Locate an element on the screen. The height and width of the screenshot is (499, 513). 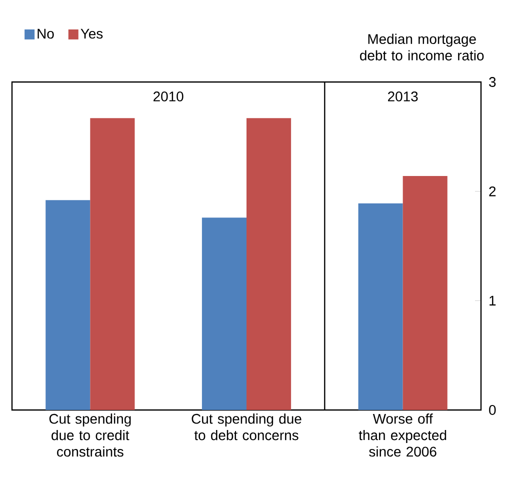
y-tick-label: 1 is located at coordinates (493, 301).